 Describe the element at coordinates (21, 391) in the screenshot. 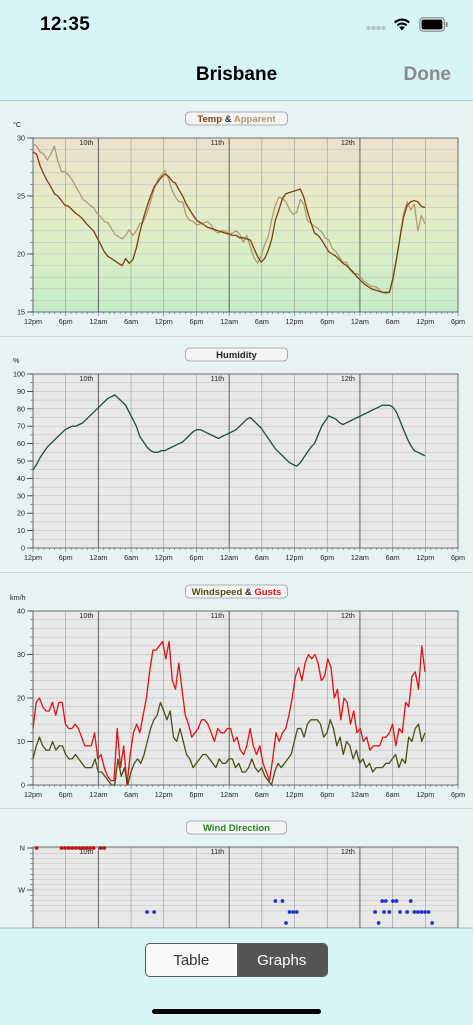

I see `y-tick-label: 90` at that location.